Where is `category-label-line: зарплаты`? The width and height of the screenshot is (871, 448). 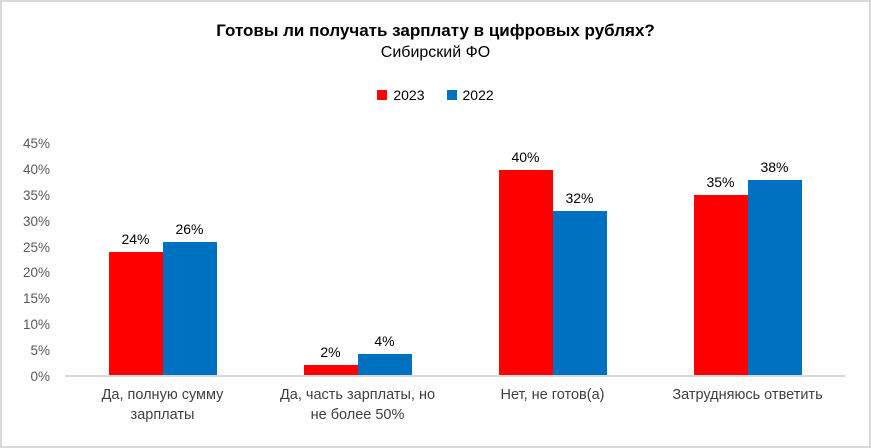 category-label-line: зарплаты is located at coordinates (162, 415).